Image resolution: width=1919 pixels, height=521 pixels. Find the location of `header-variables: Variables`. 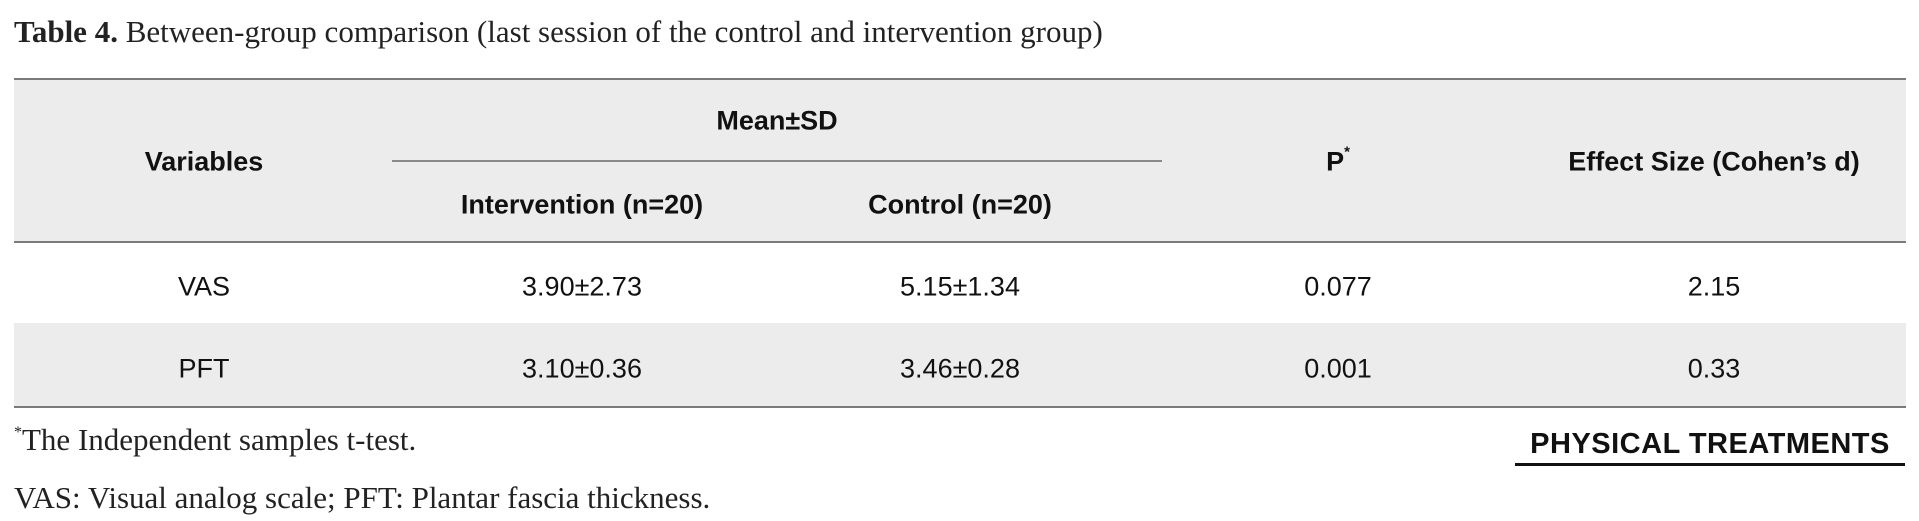

header-variables: Variables is located at coordinates (204, 161).